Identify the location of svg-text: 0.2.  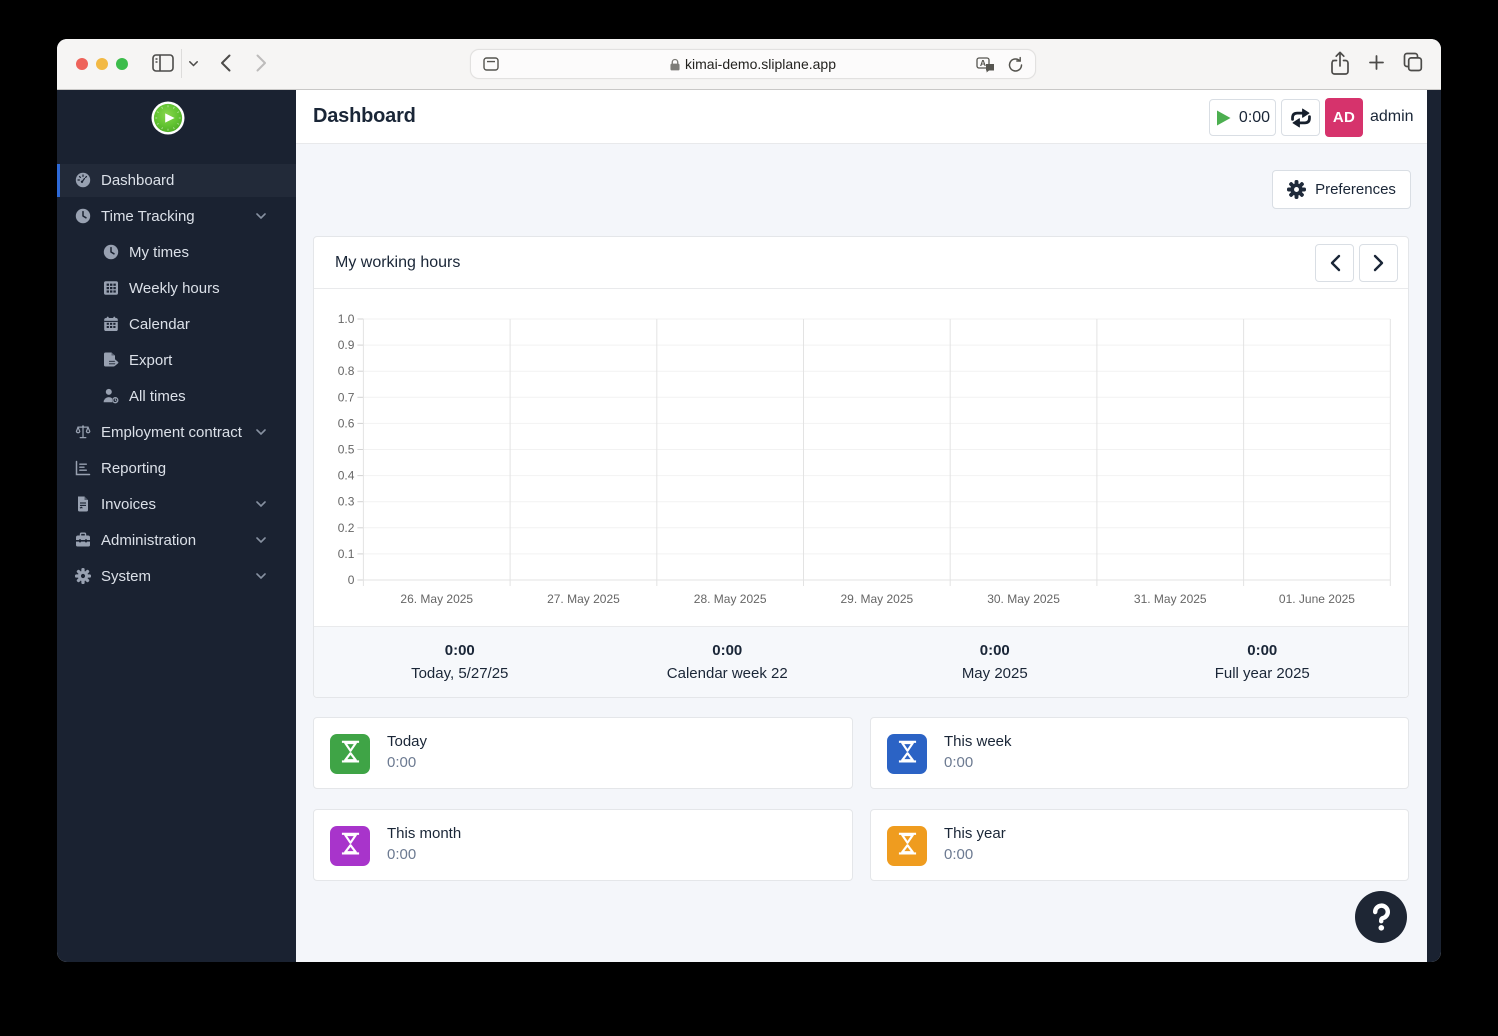
(346, 528).